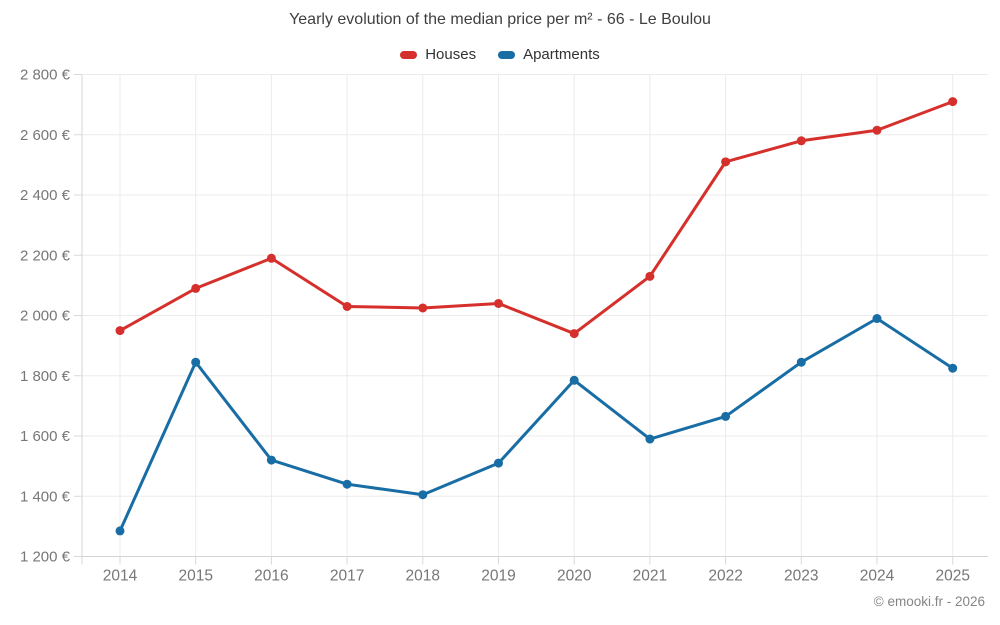  What do you see at coordinates (45, 75) in the screenshot?
I see `y-axis-label: 2 800 €` at bounding box center [45, 75].